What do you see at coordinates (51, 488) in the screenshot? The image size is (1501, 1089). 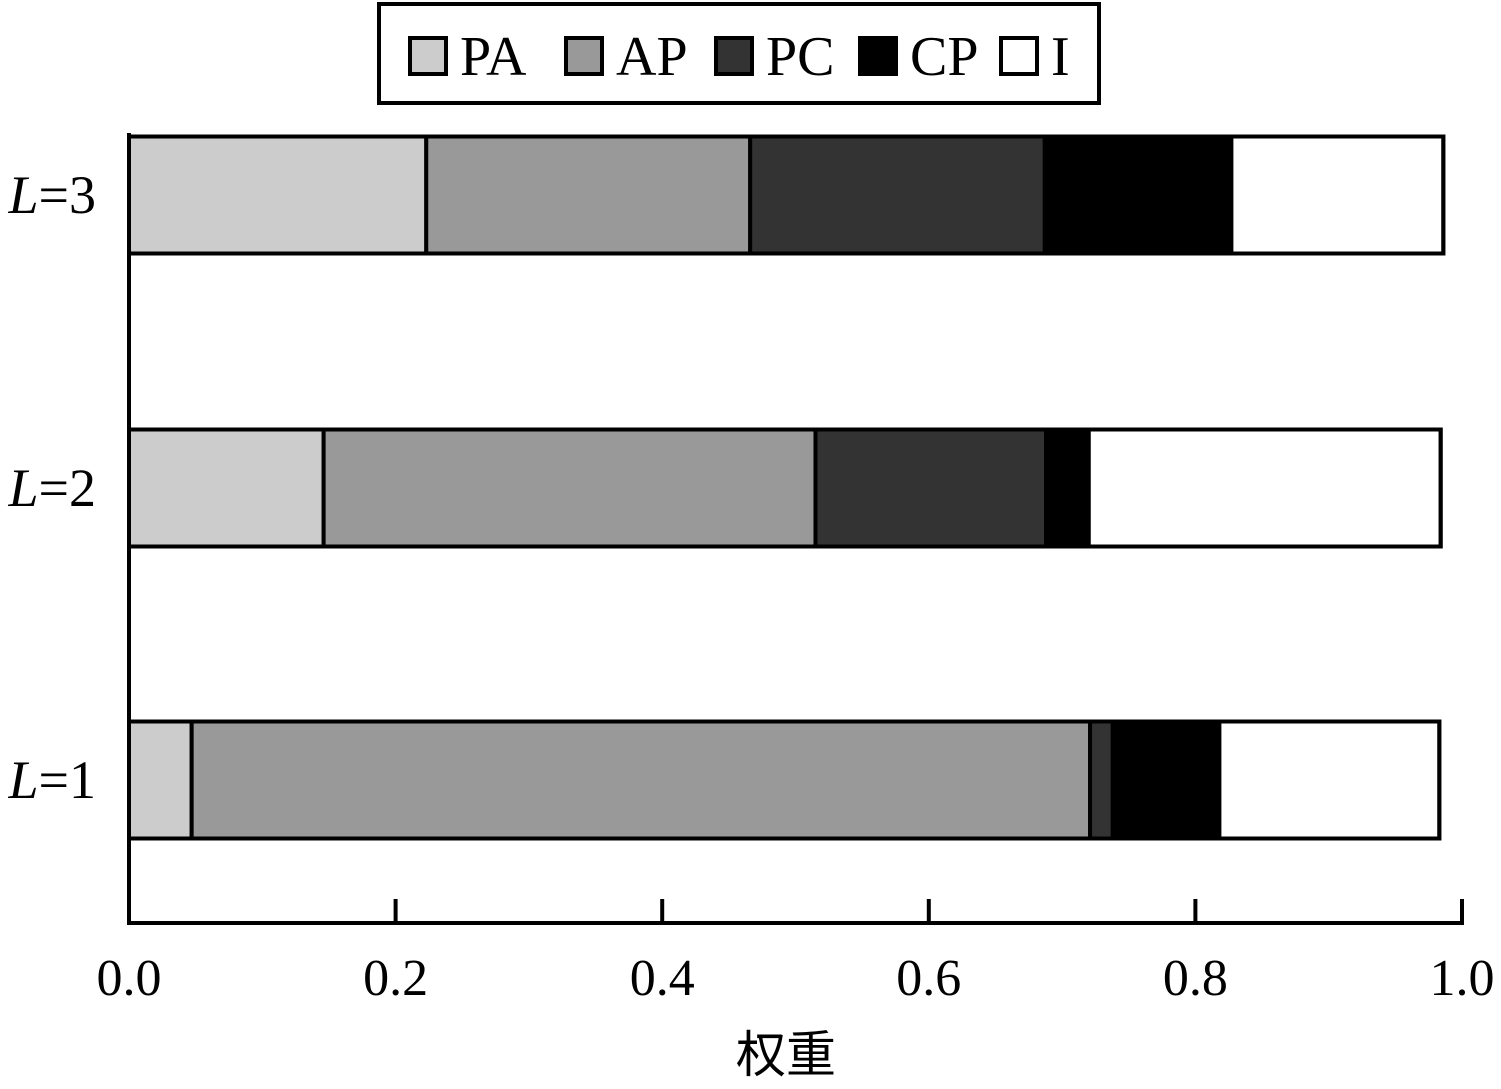 I see `category-label-2: L=2` at bounding box center [51, 488].